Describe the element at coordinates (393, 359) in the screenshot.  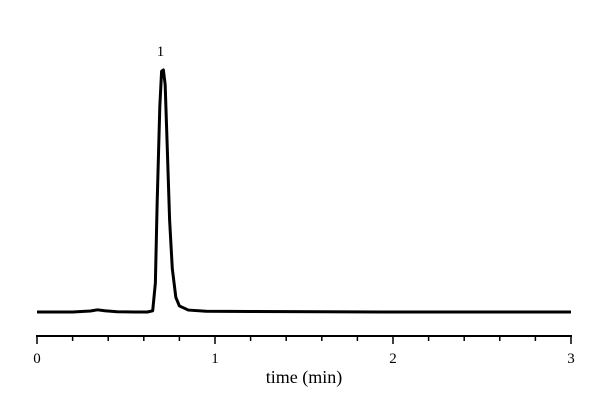
I see `x-tick-label: 2` at that location.